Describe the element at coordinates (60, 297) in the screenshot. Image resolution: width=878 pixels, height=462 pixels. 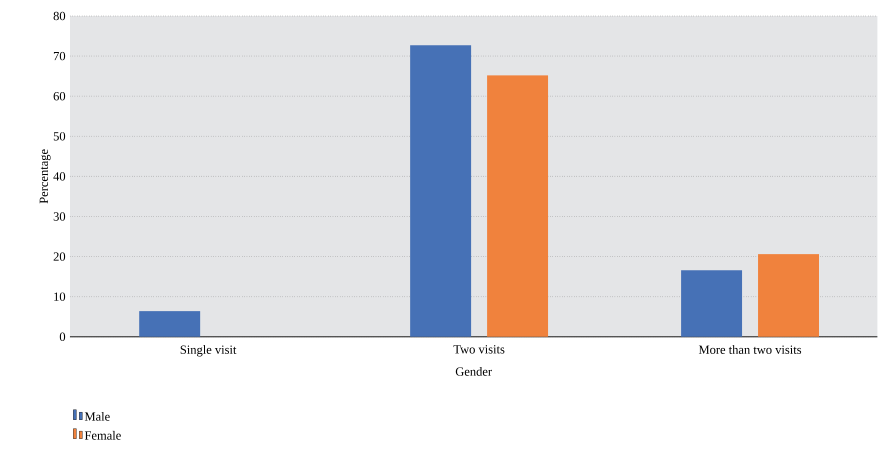
I see `y-tick-label: 10` at that location.